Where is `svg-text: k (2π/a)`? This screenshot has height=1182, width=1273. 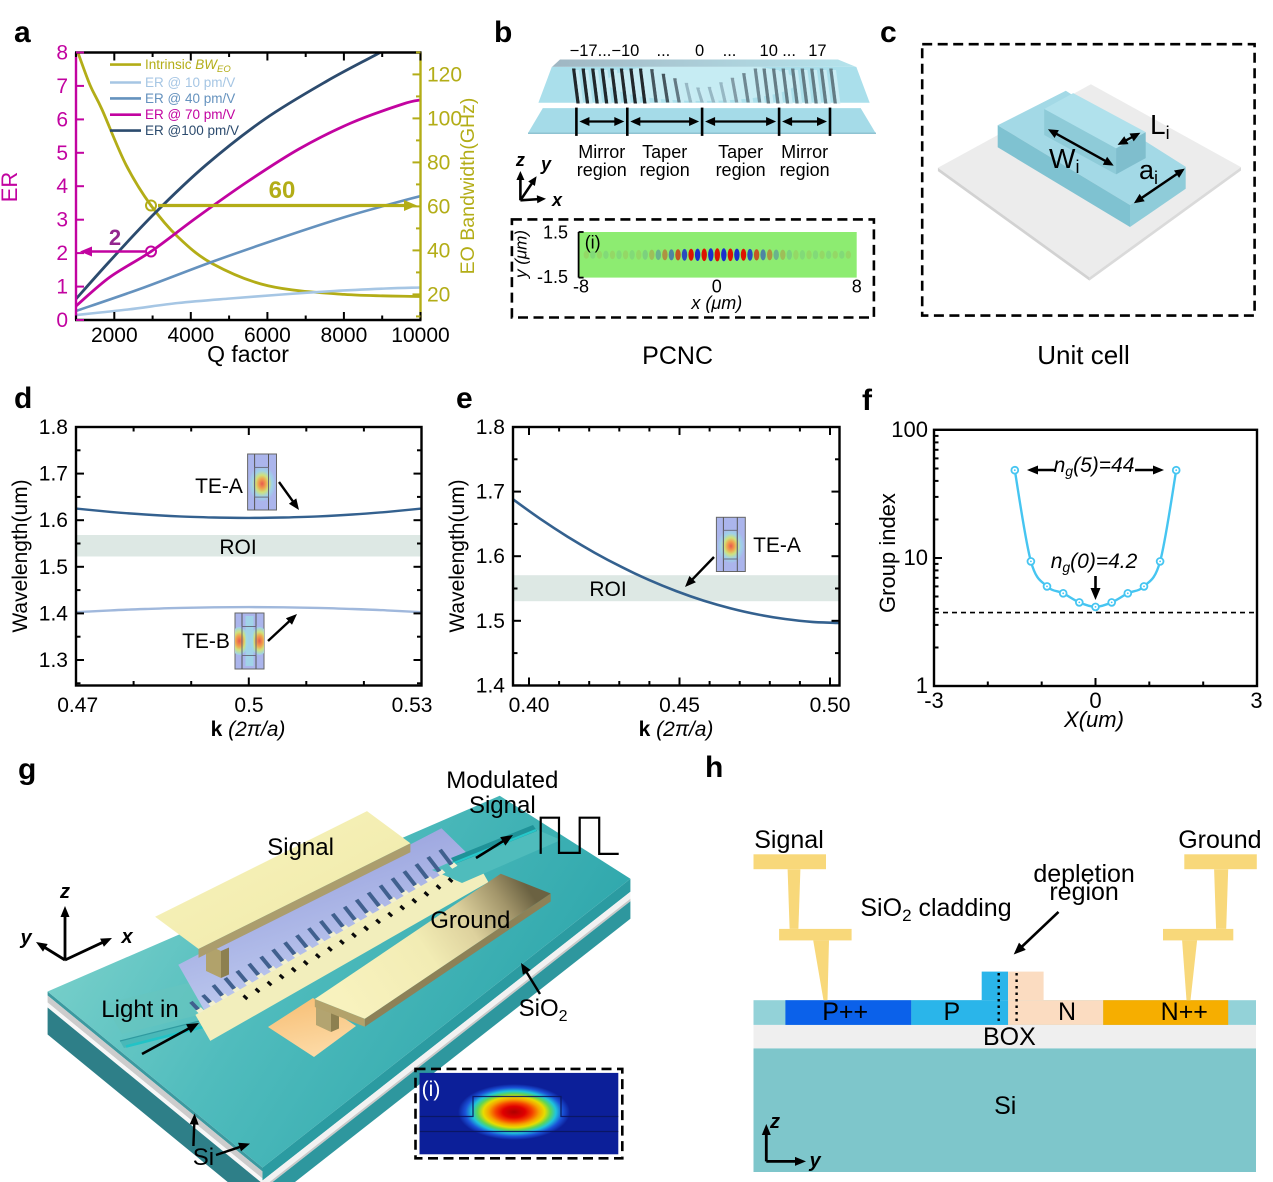 svg-text: k (2π/a) is located at coordinates (248, 729).